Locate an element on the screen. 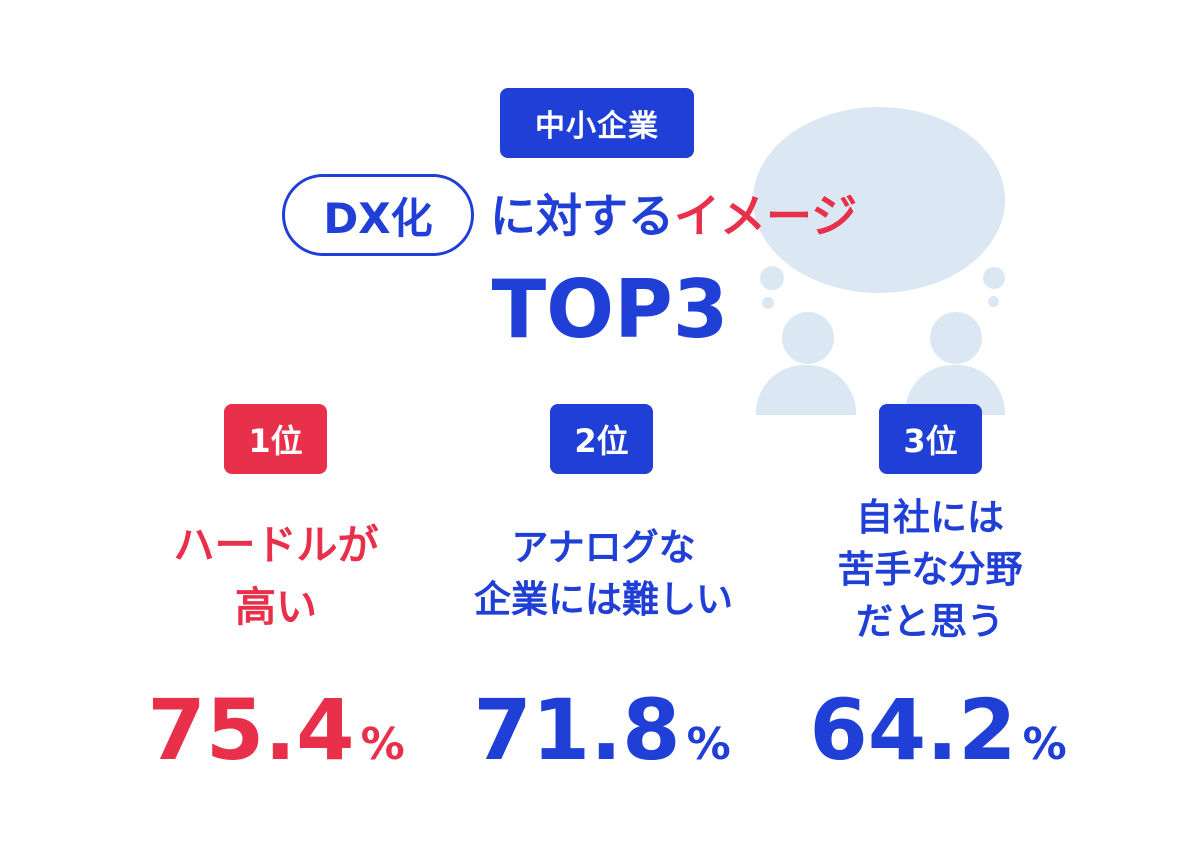 Image resolution: width=1200 pixels, height=850 pixels. rank-3-badge: 3位 is located at coordinates (930, 439).